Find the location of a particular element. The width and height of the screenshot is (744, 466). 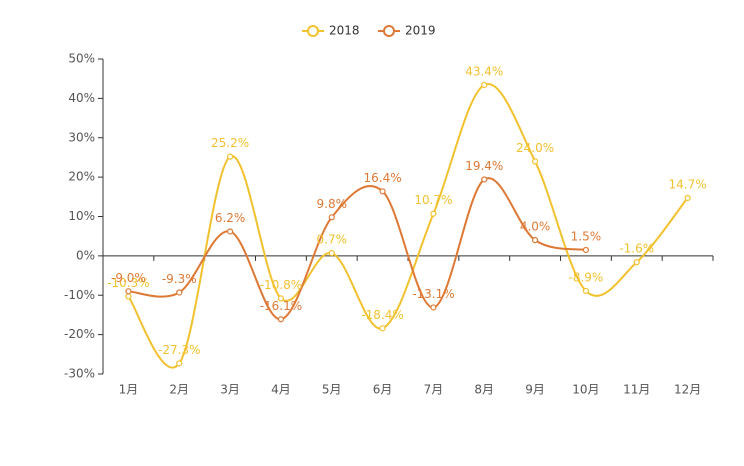

data-label: 16.4% is located at coordinates (383, 178).